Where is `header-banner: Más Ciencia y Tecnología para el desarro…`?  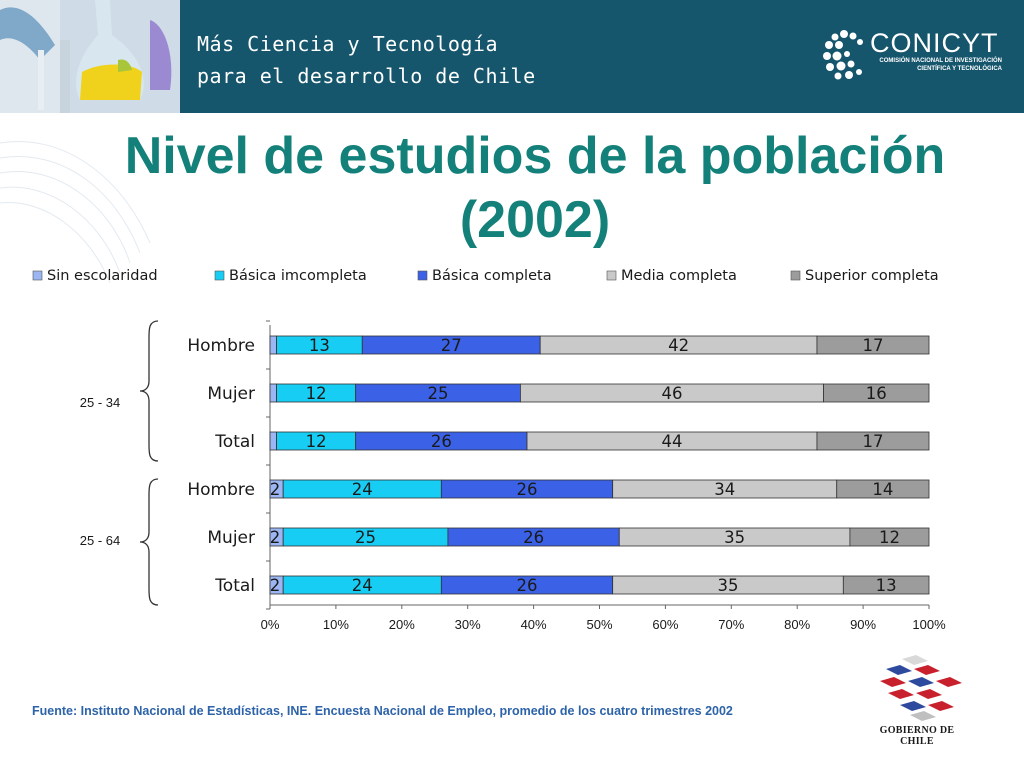
header-banner: Más Ciencia y Tecnología para el desarro… is located at coordinates (512, 56).